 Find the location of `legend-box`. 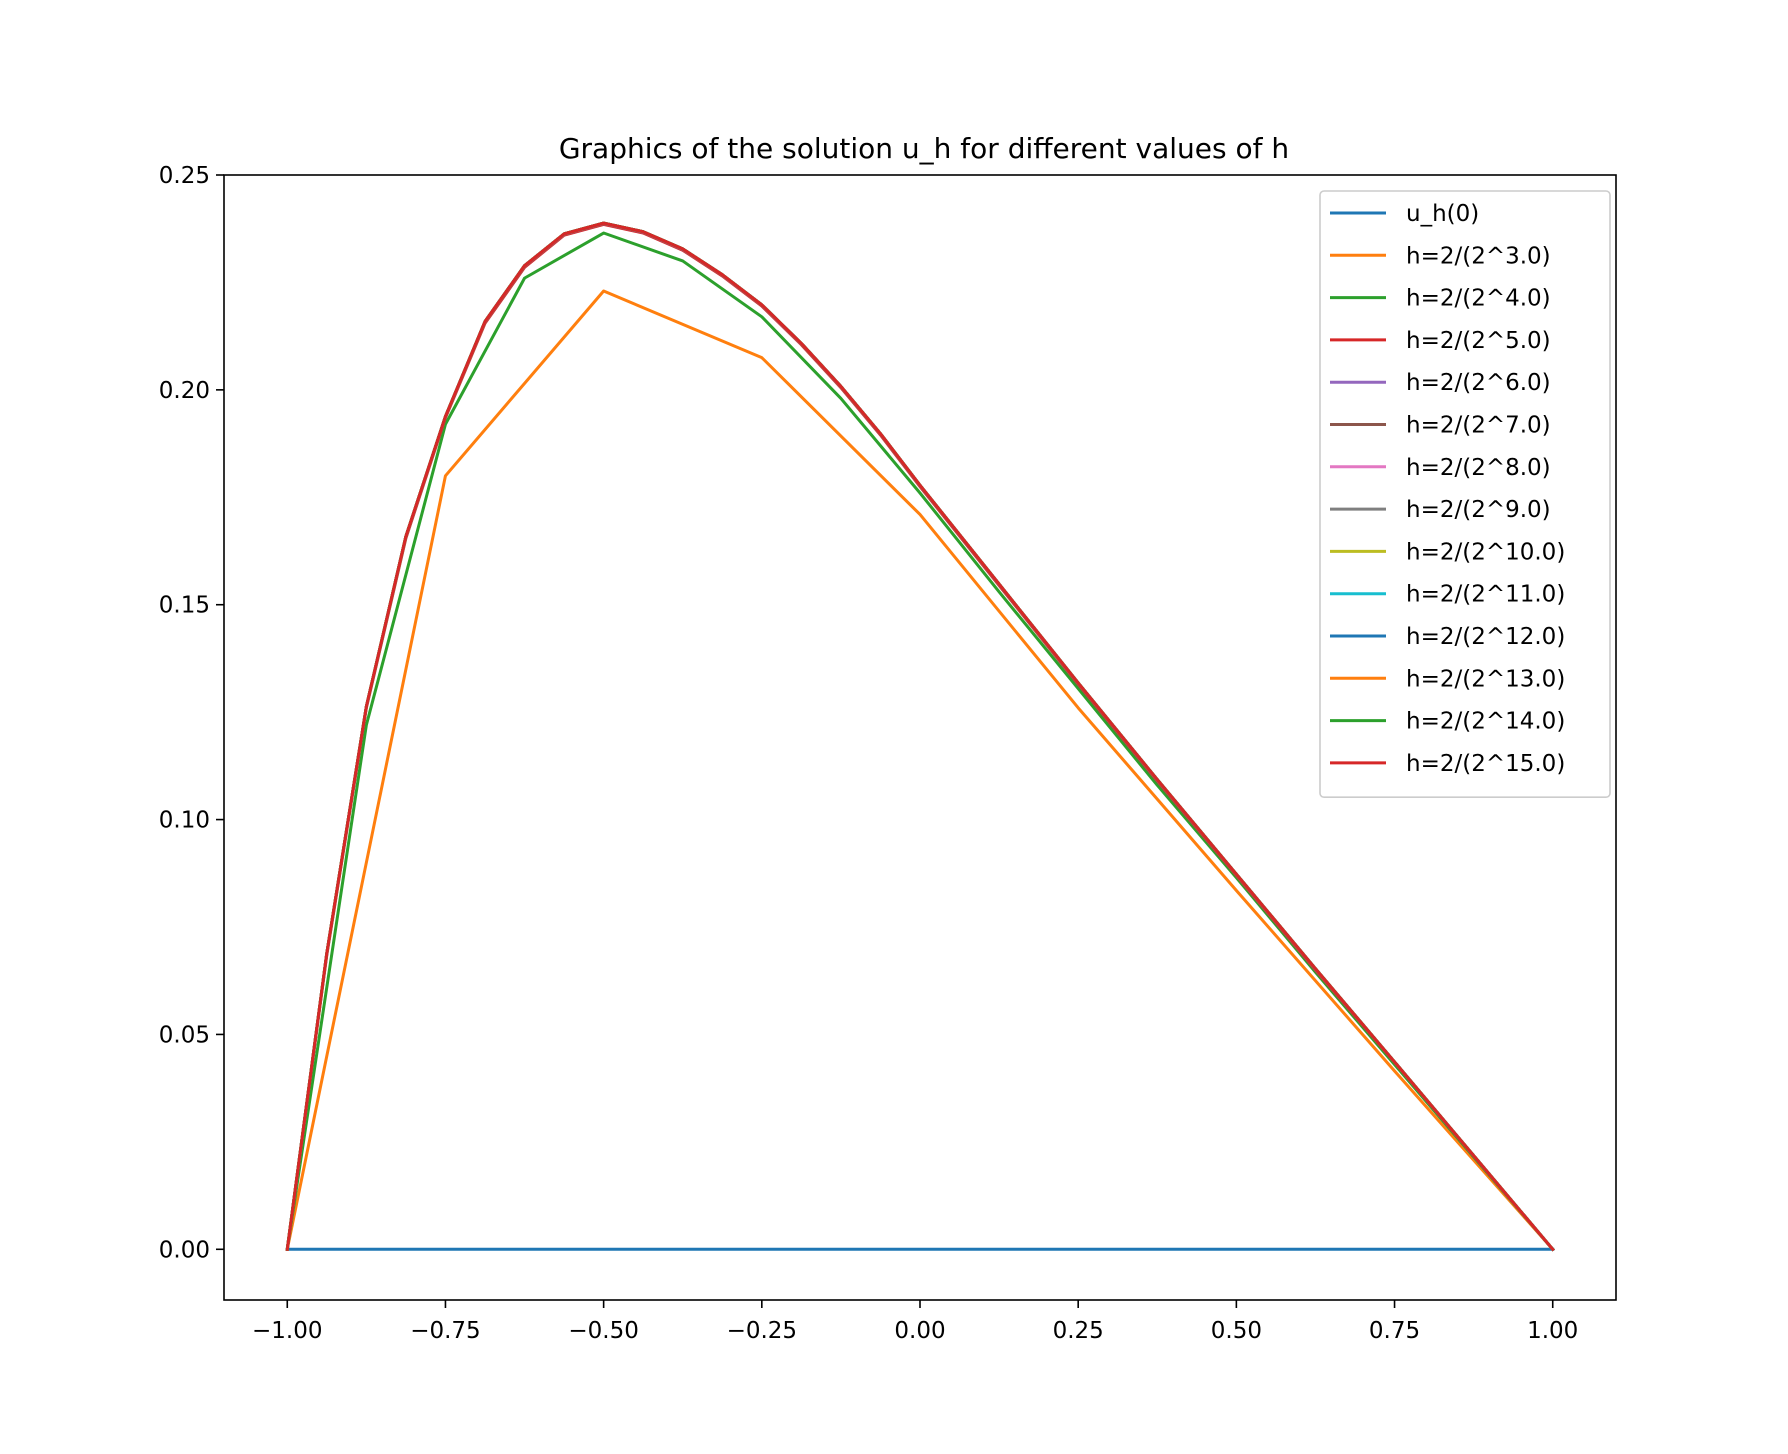

legend-box is located at coordinates (1465, 494).